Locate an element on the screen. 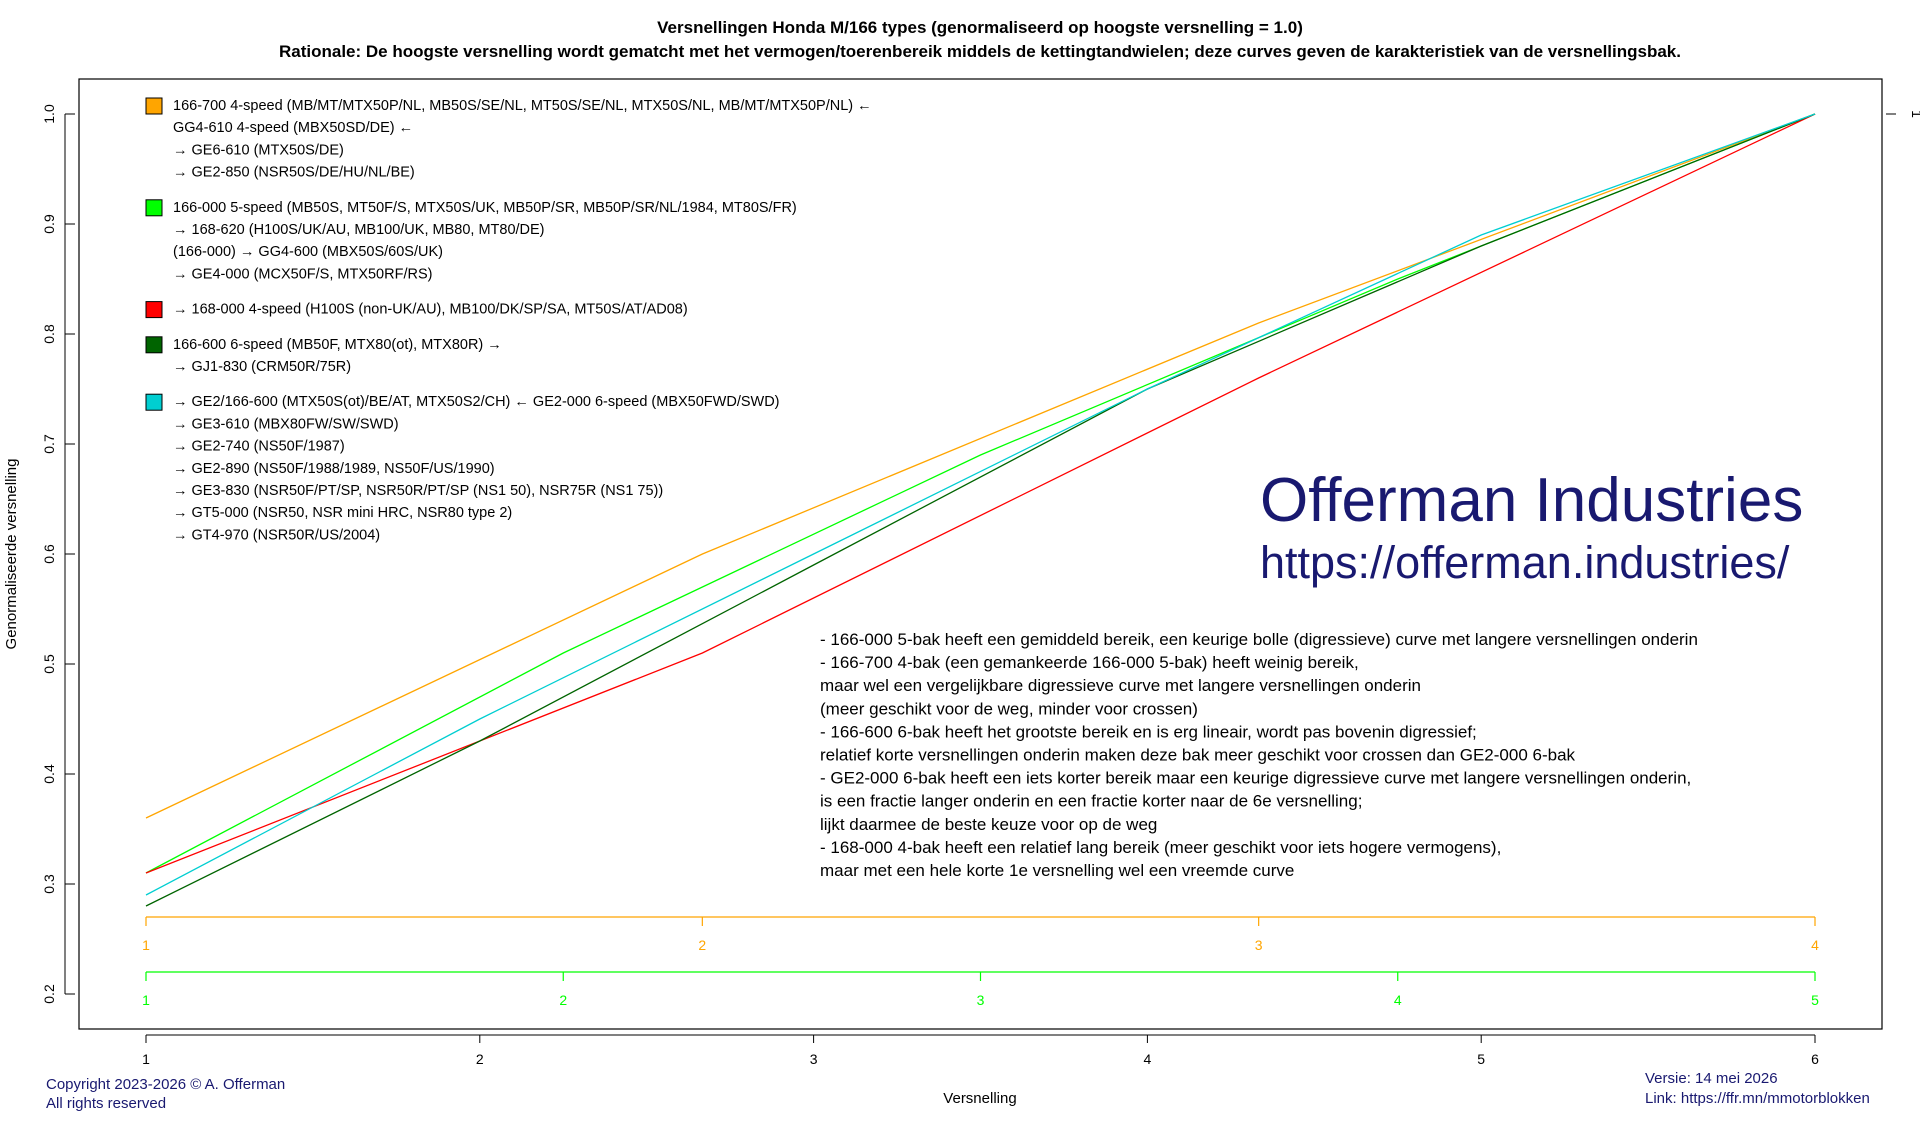 The image size is (1920, 1125). right-axis: 1 is located at coordinates (1903, 114).